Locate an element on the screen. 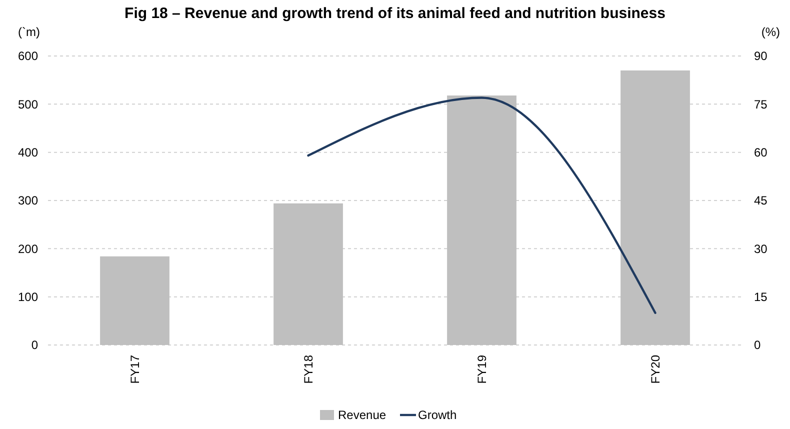 Image resolution: width=790 pixels, height=429 pixels. legend-label: Revenue is located at coordinates (362, 415).